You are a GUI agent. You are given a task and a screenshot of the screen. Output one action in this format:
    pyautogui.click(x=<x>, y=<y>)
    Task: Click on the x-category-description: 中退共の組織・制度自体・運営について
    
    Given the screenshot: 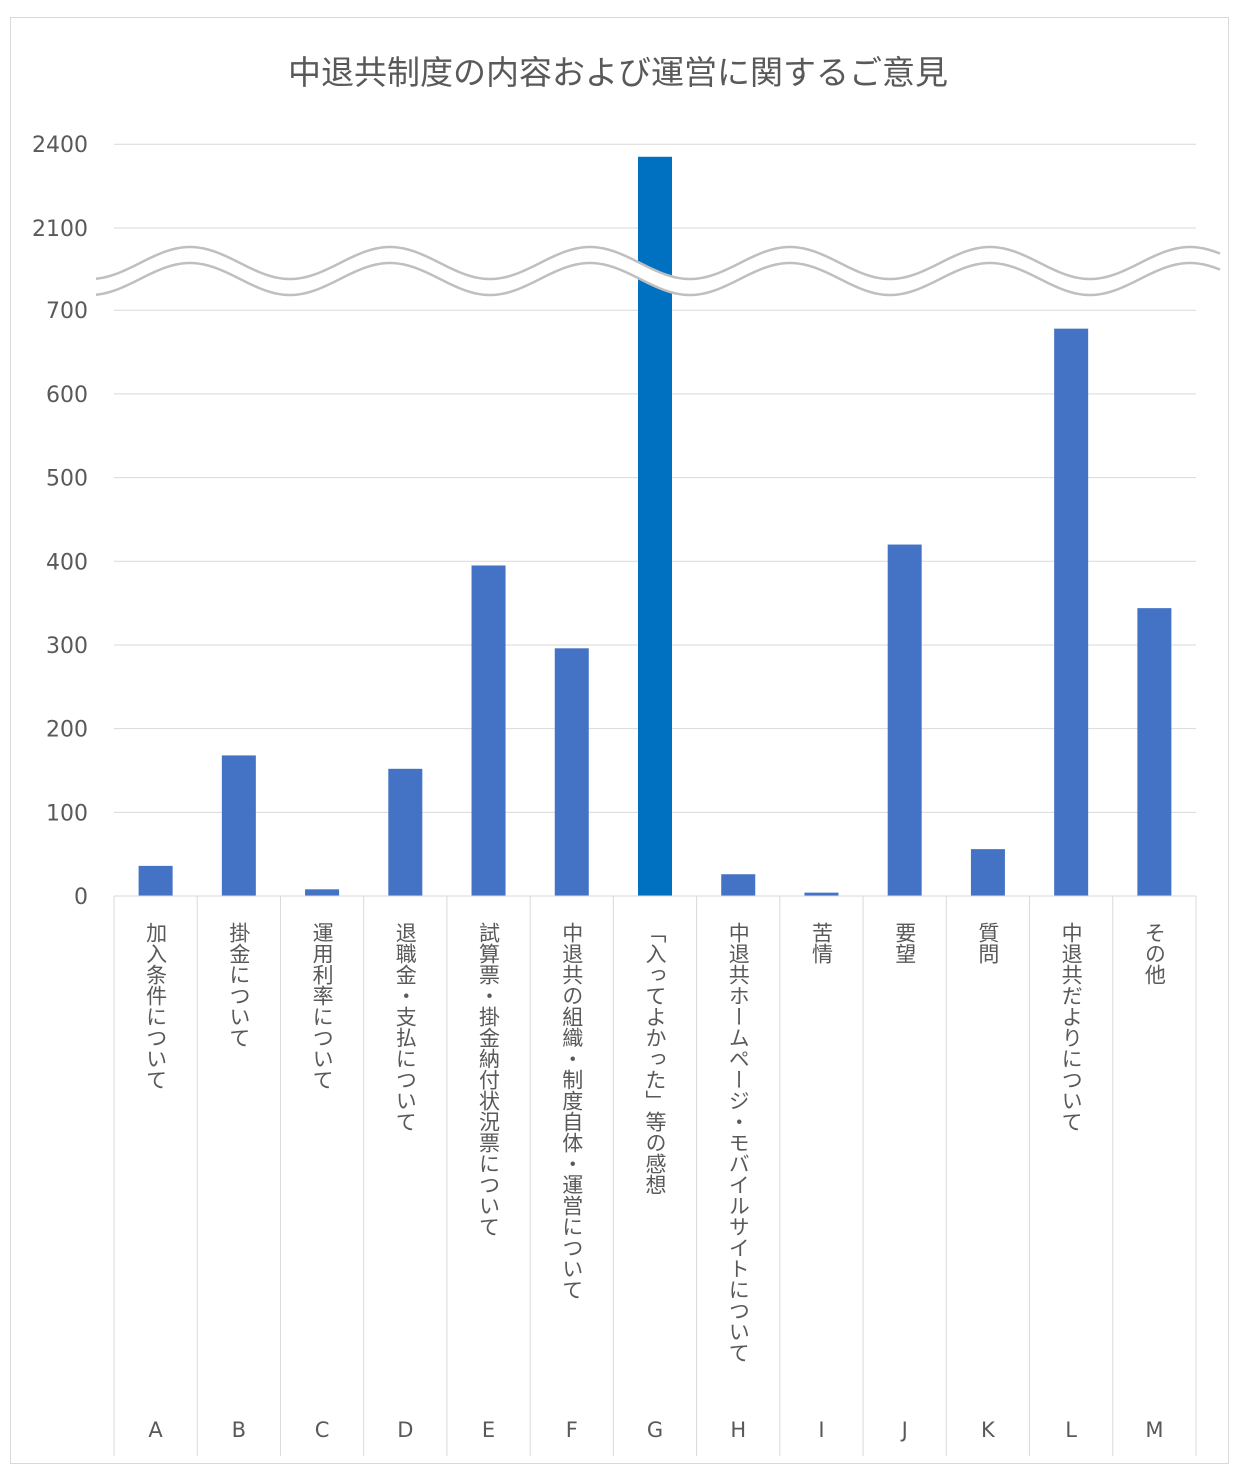 What is the action you would take?
    pyautogui.click(x=572, y=1111)
    